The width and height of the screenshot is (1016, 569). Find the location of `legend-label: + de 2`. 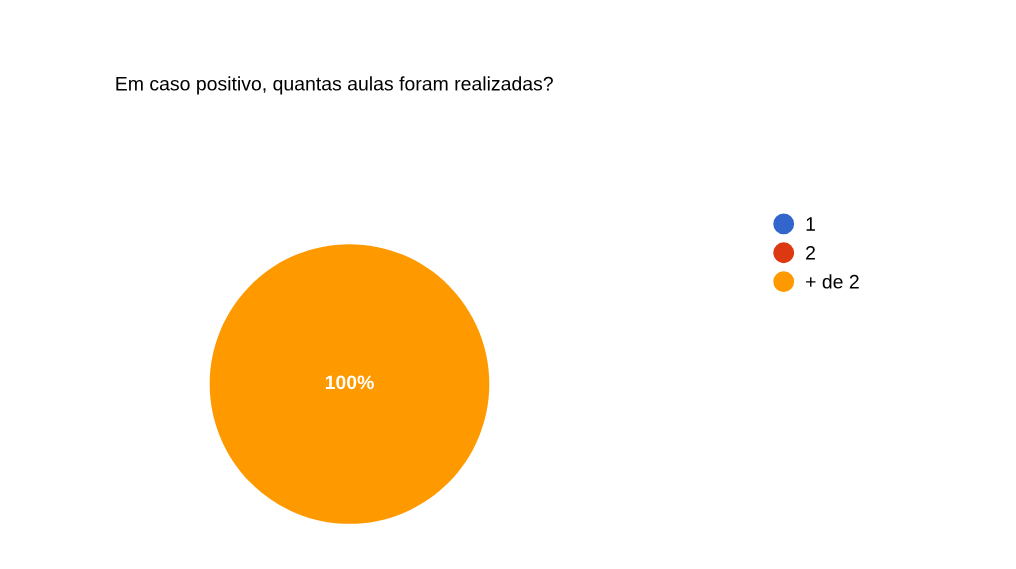

legend-label: + de 2 is located at coordinates (832, 281).